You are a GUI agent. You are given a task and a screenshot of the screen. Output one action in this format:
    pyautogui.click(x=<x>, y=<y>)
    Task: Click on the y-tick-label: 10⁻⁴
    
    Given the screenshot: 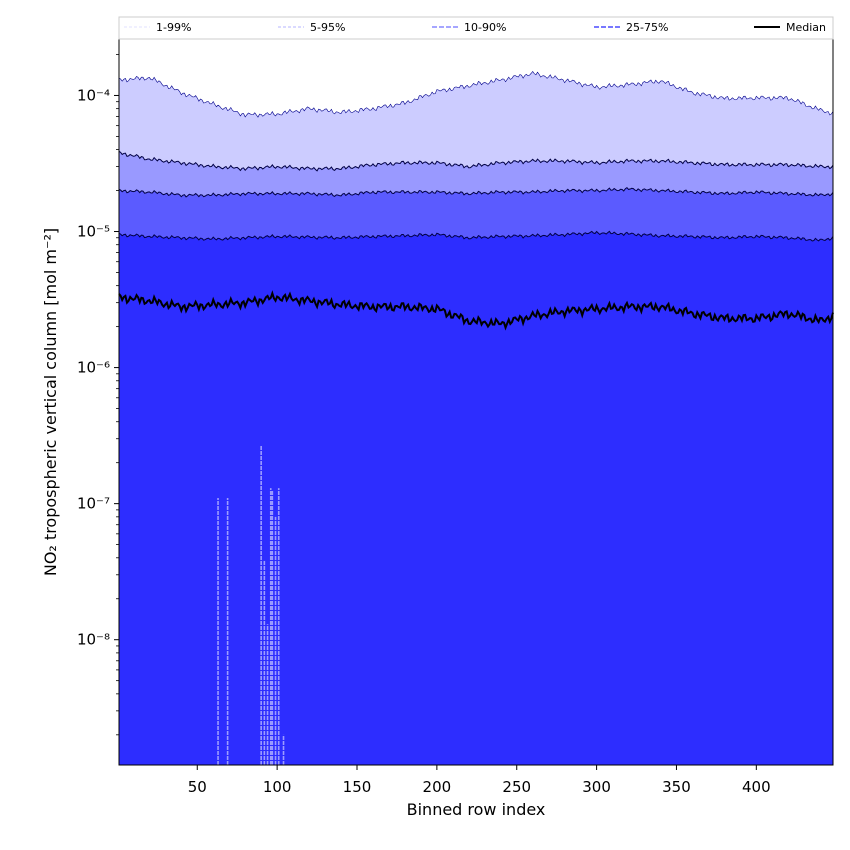 What is the action you would take?
    pyautogui.click(x=93, y=95)
    